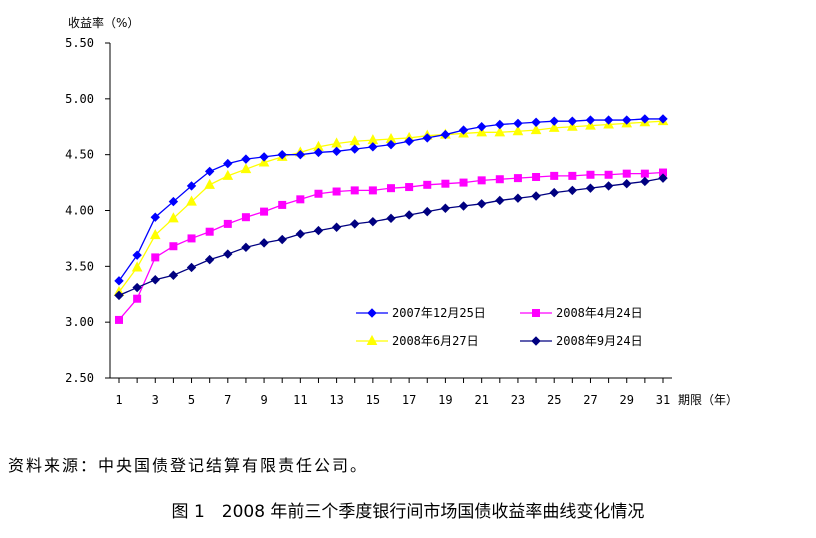  I want to click on y-tick-label: 4.50, so click(79, 155).